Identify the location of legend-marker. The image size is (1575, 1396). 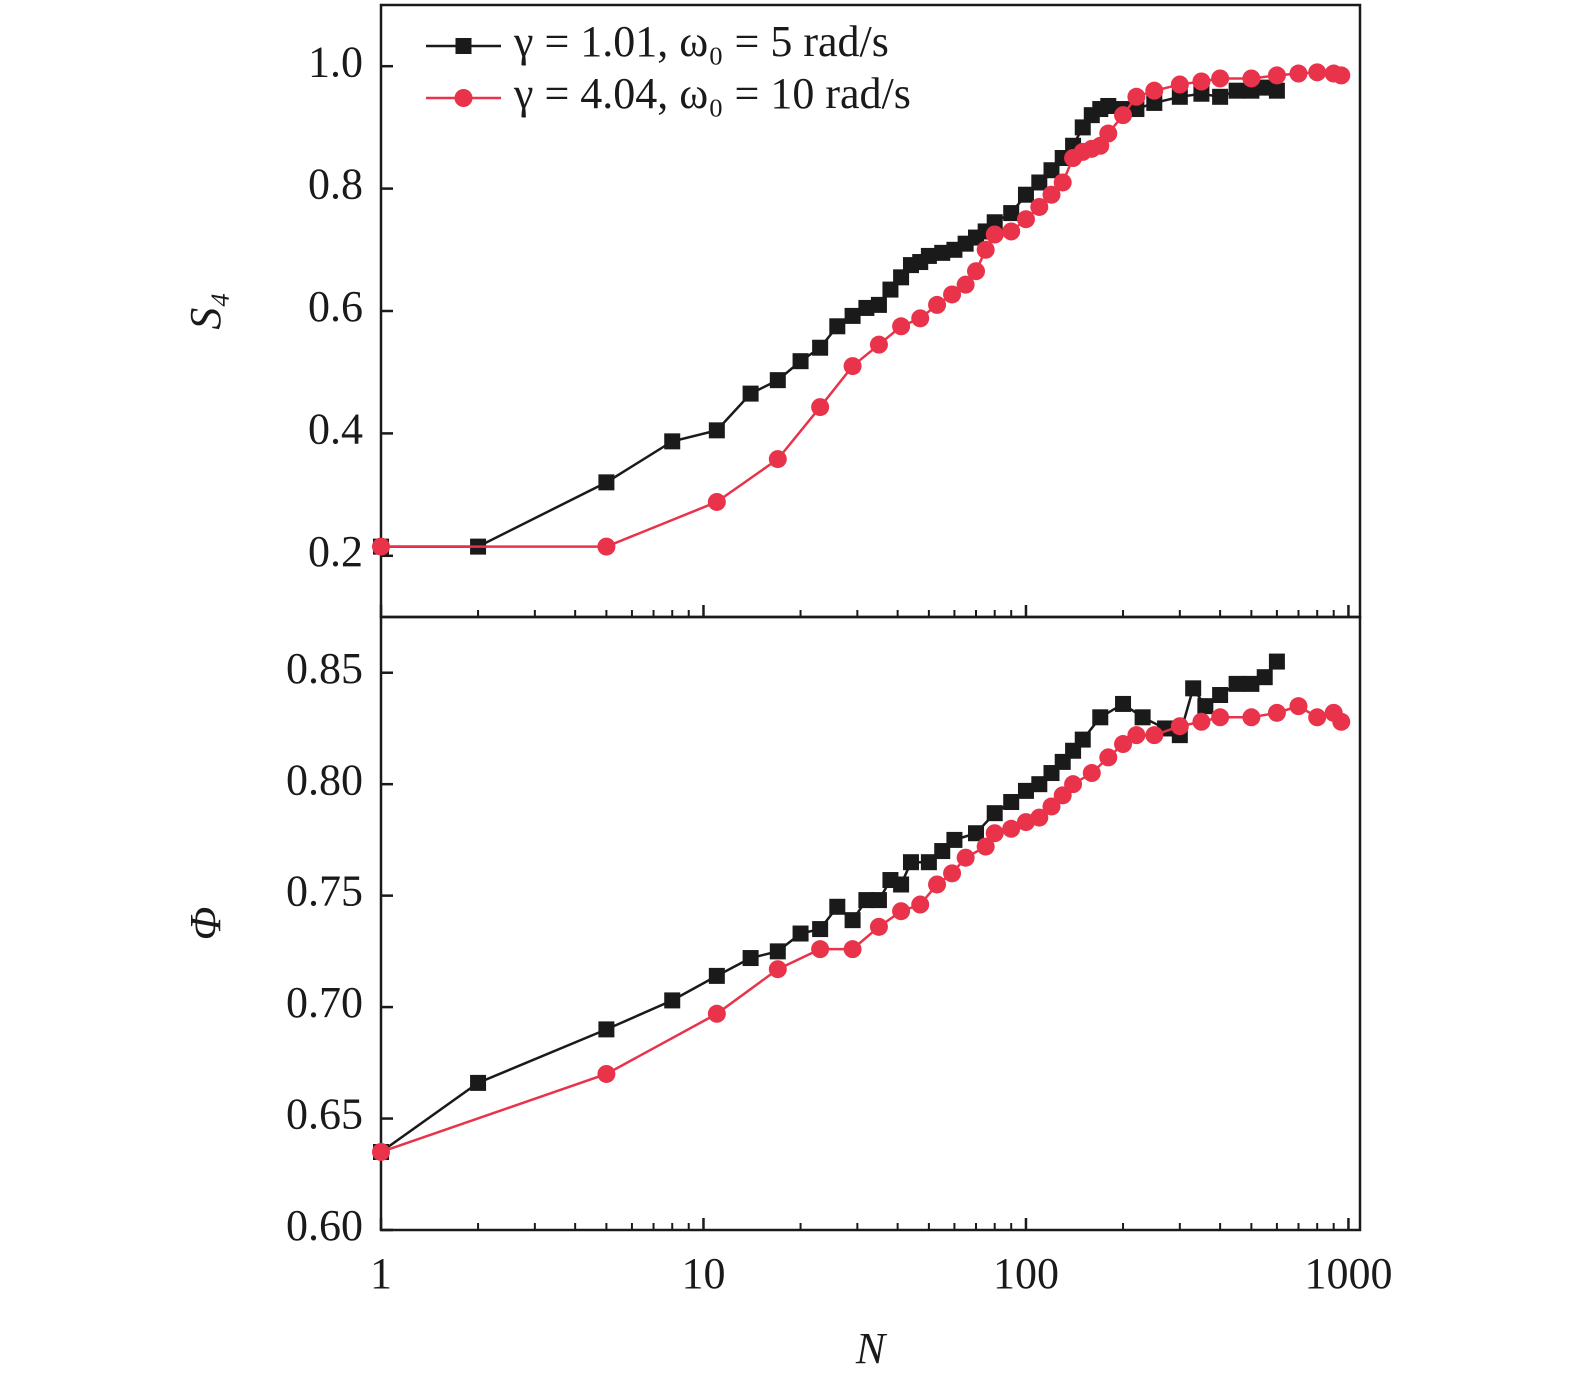
(463, 46).